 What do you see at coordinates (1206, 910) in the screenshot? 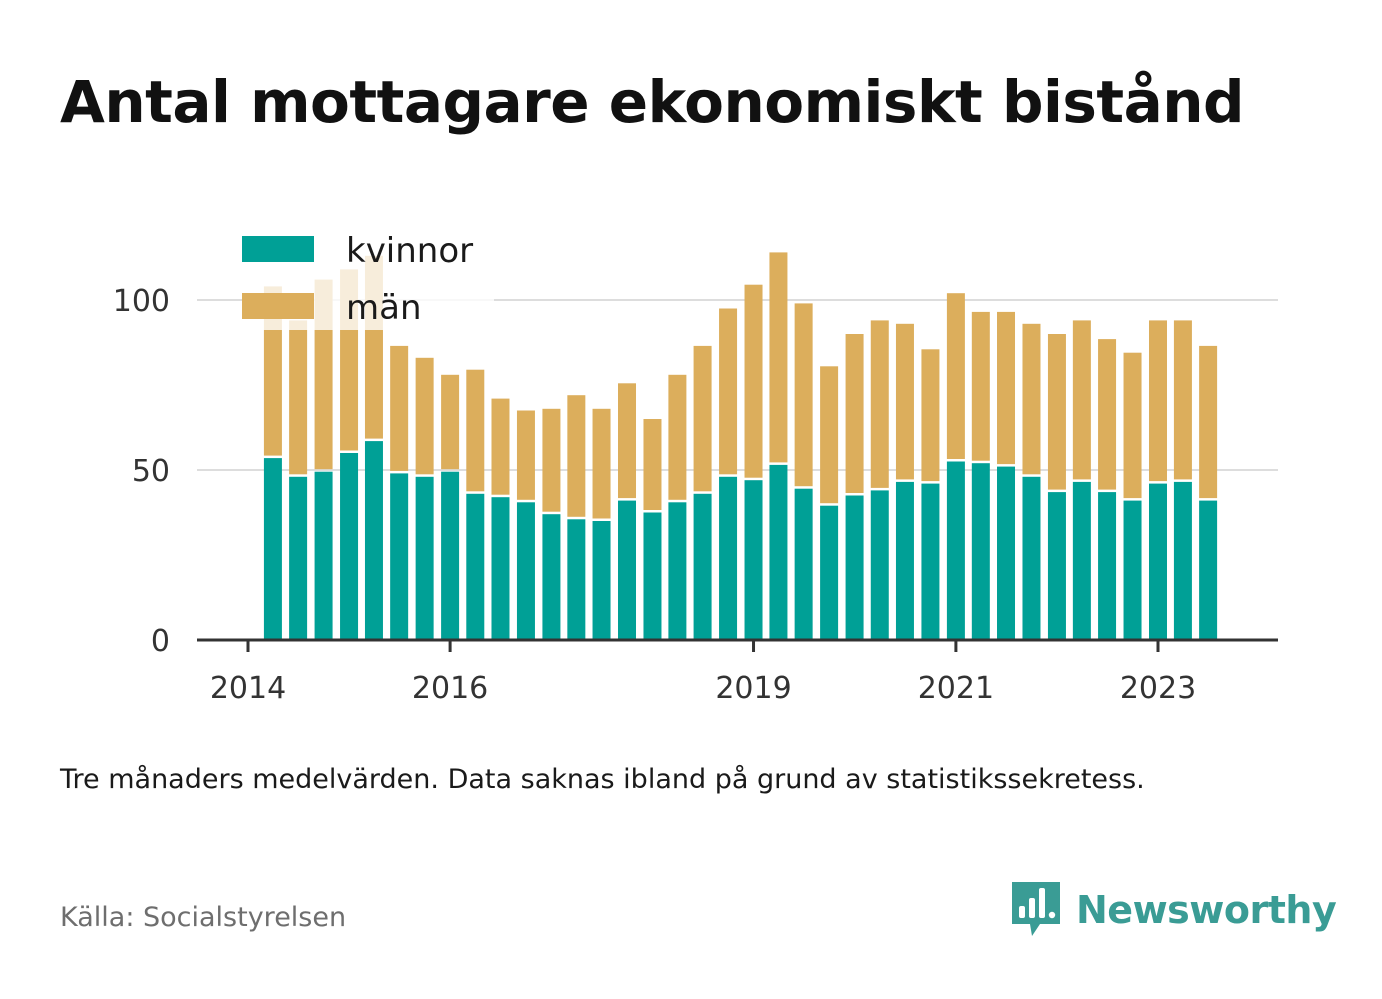
I see `brand-name: Newsworthy` at bounding box center [1206, 910].